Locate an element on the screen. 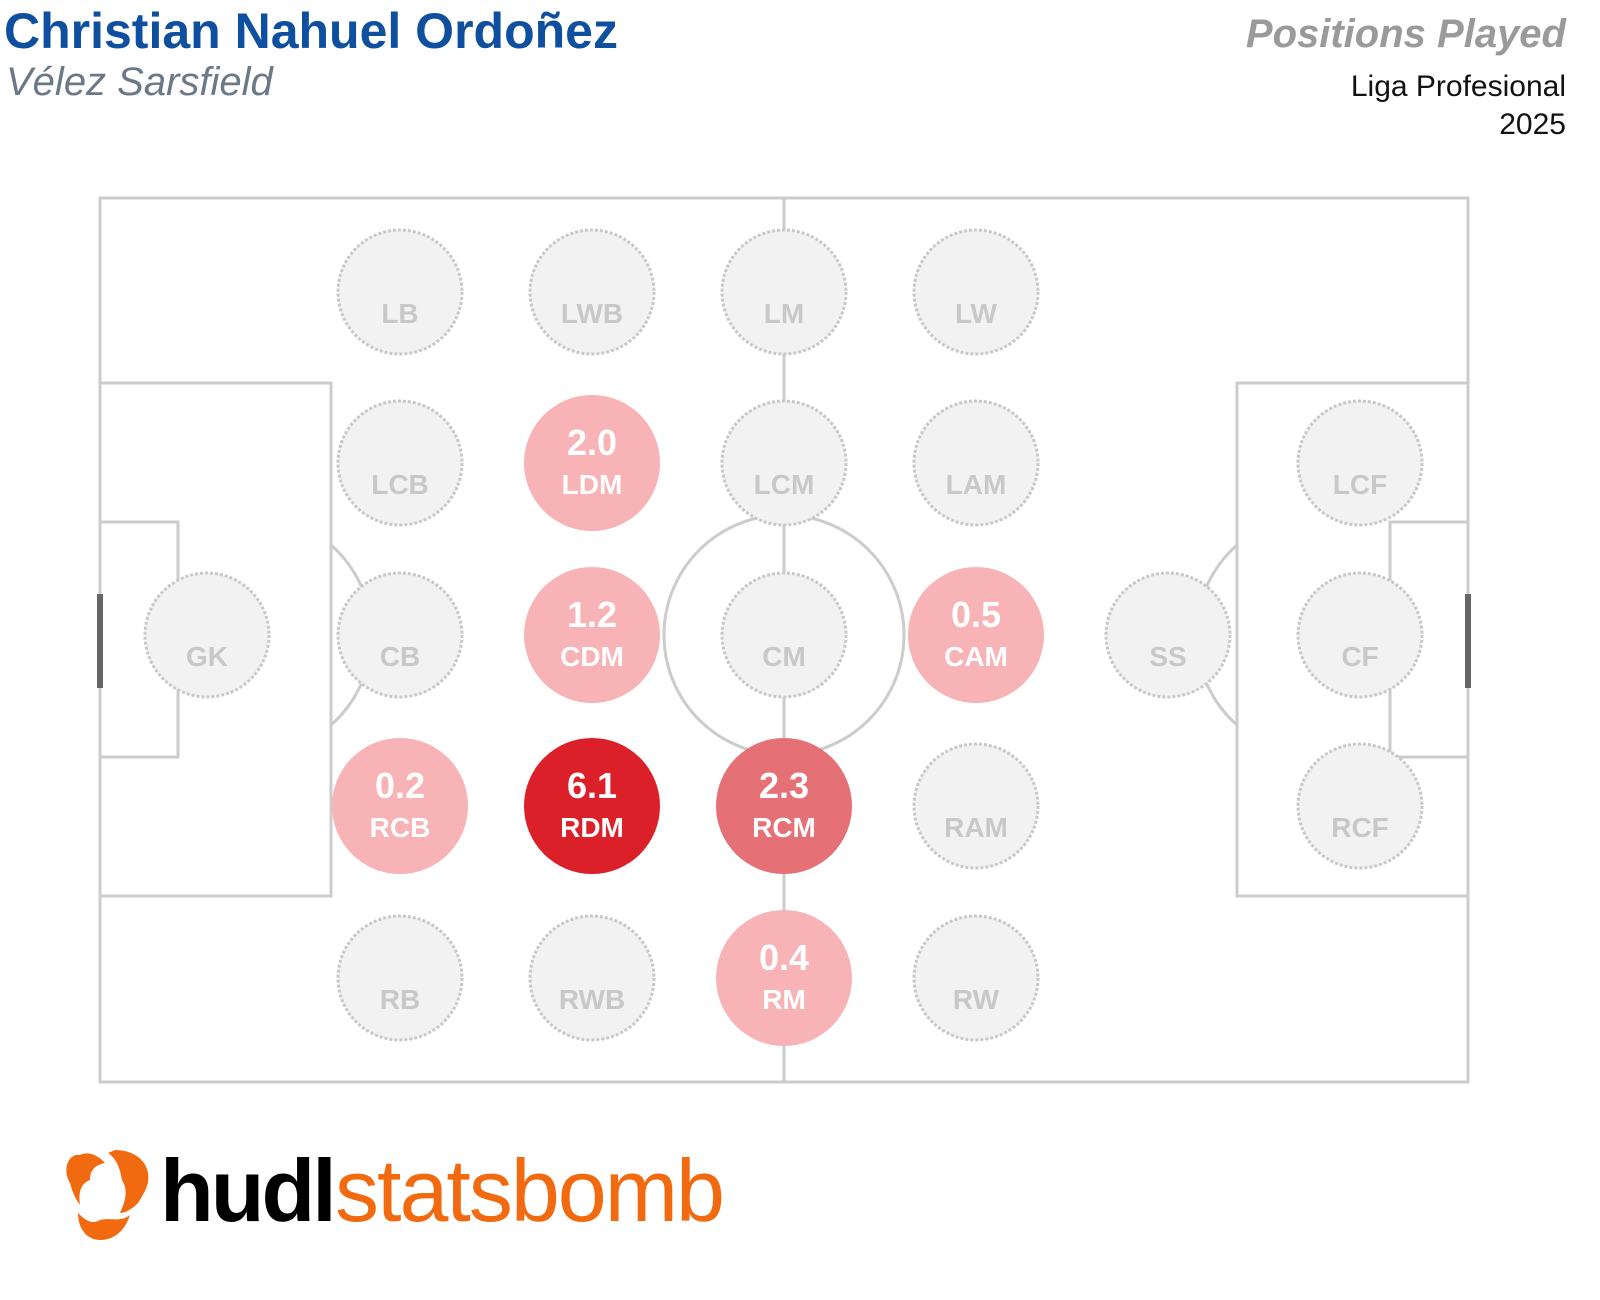  position-label: RCF is located at coordinates (1360, 827).